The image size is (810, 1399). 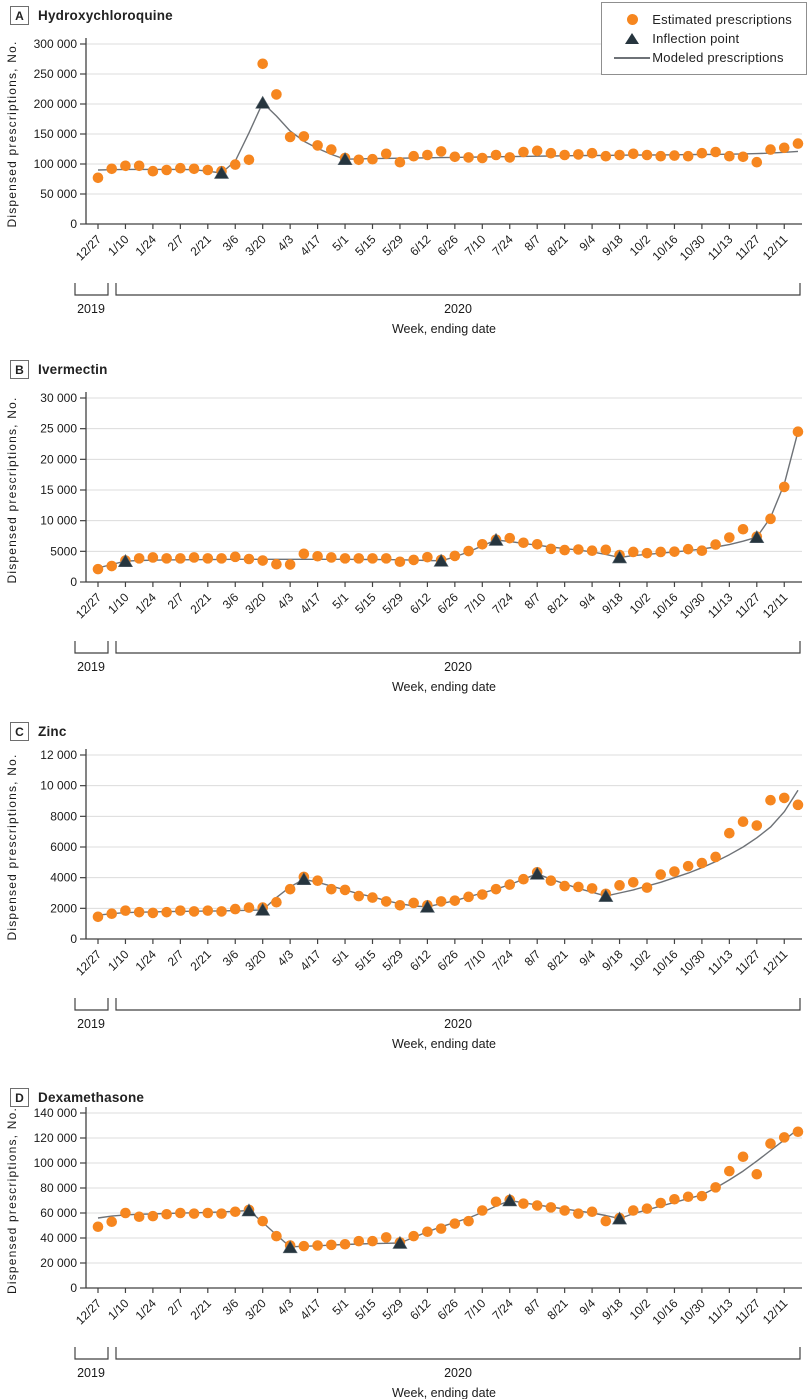 What do you see at coordinates (118, 603) in the screenshot?
I see `x-tick-label: 1/10` at bounding box center [118, 603].